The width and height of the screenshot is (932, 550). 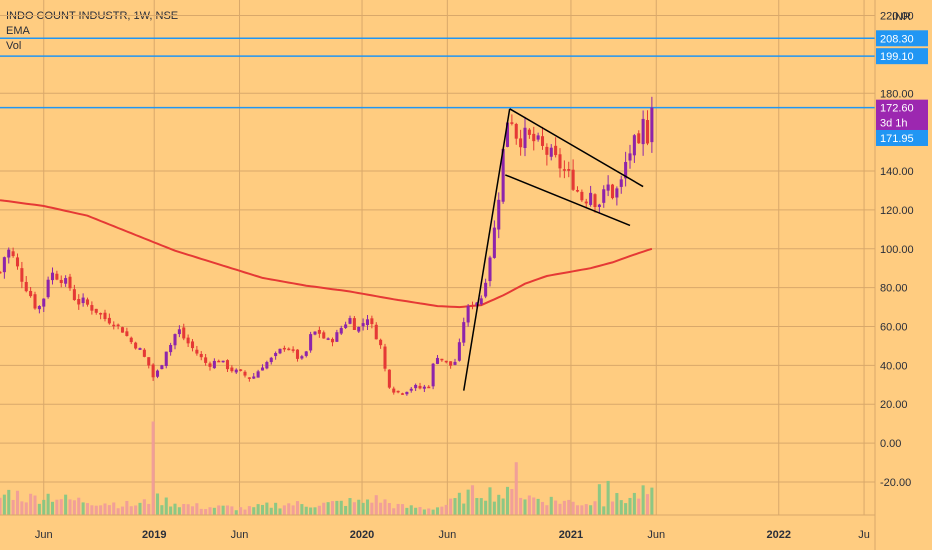 What do you see at coordinates (901, 17) in the screenshot?
I see `currency-label: INR` at bounding box center [901, 17].